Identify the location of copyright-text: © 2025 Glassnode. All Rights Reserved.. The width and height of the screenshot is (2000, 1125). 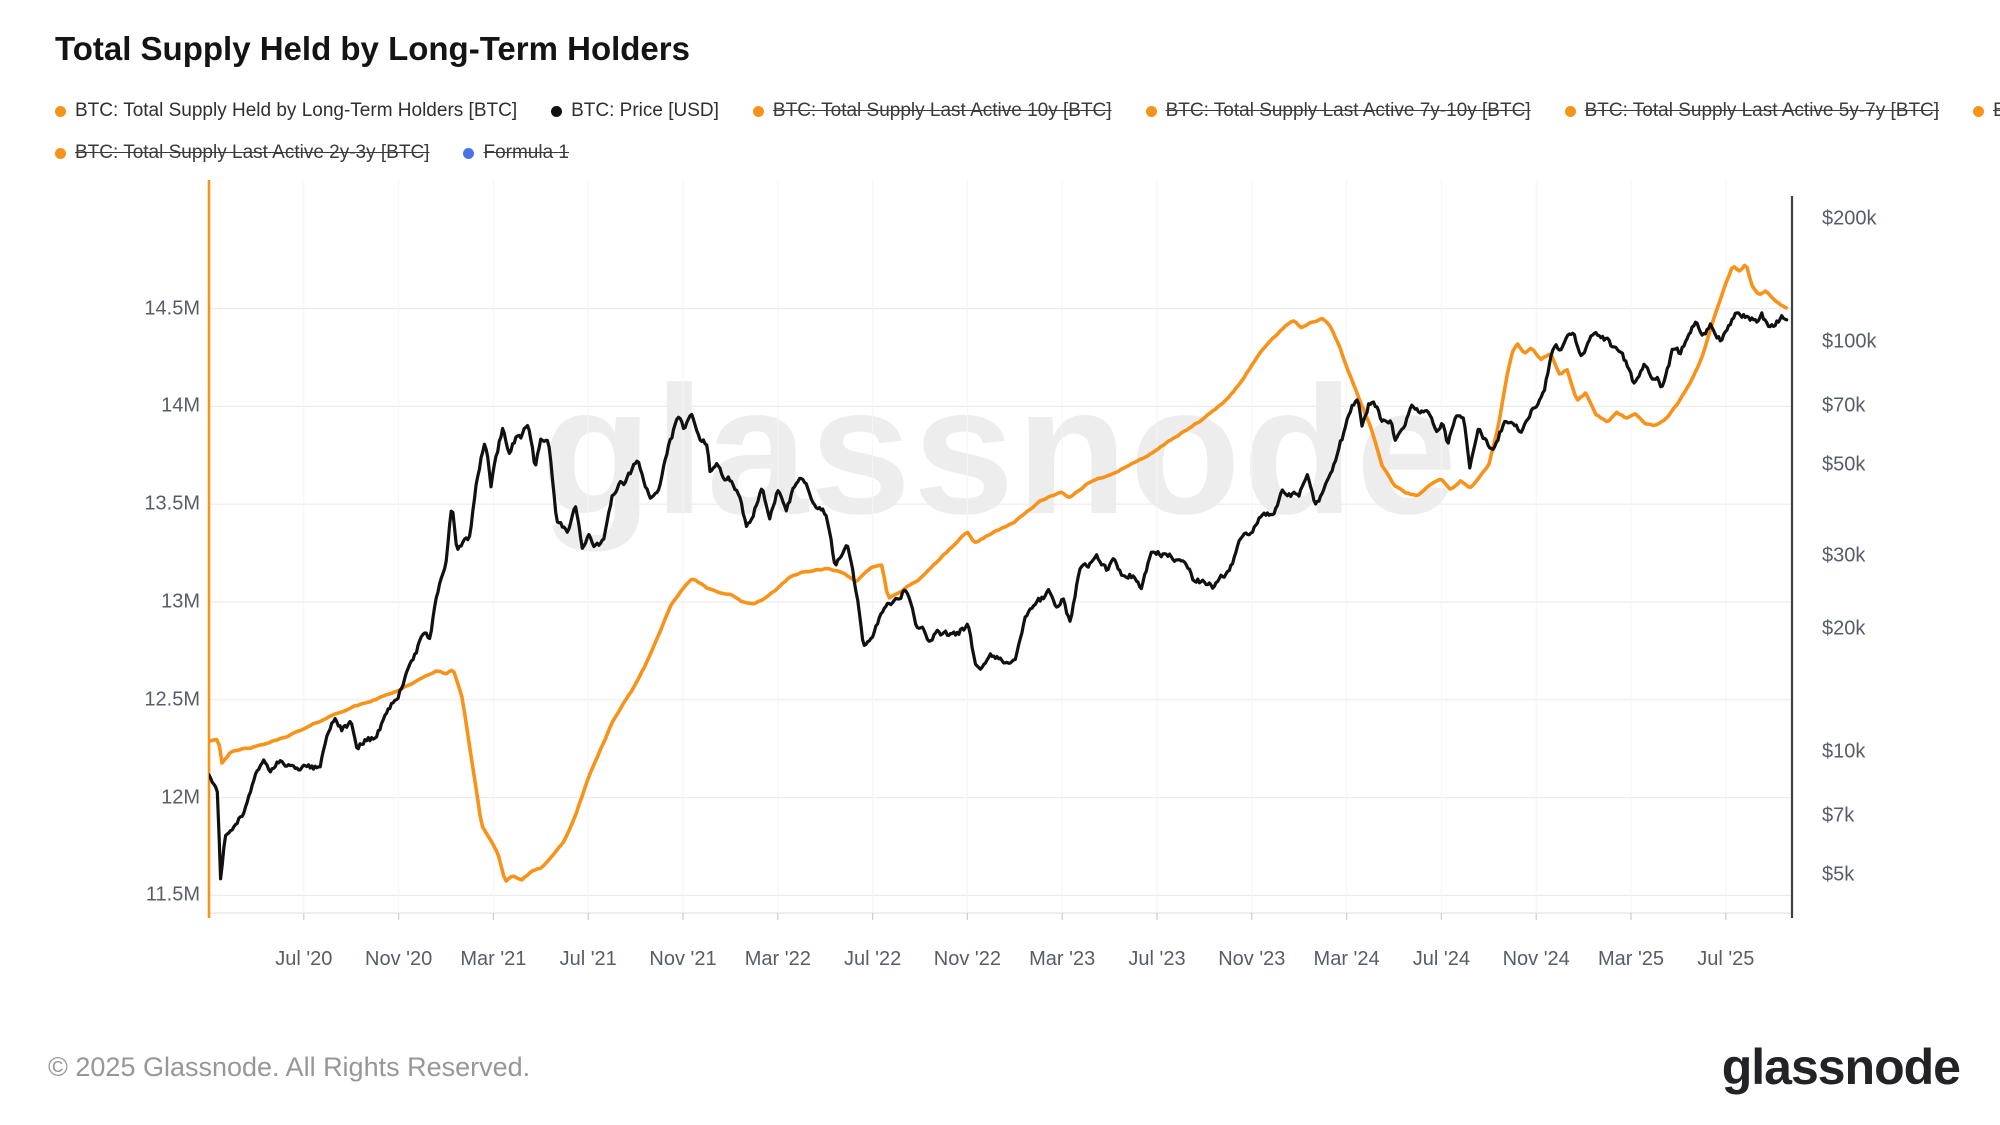
(289, 1067).